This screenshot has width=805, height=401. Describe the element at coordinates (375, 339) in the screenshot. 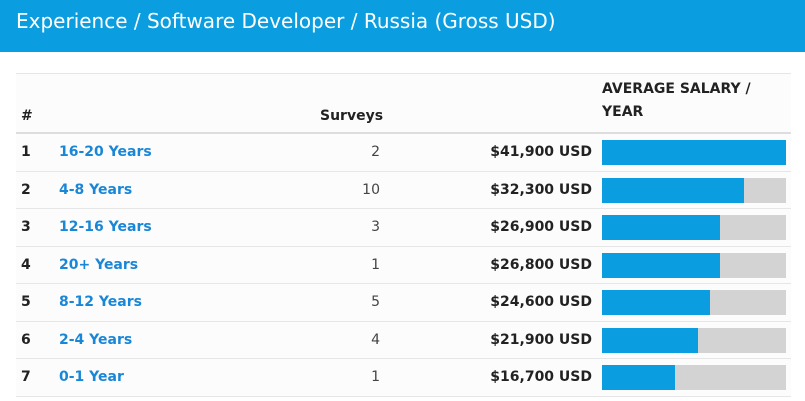

I see `survey-count: 4` at that location.